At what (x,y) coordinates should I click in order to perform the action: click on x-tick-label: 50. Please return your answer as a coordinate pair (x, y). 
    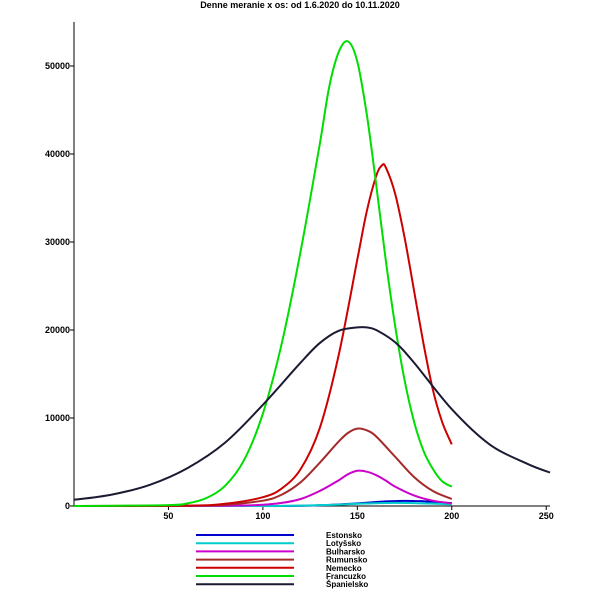
    Looking at the image, I should click on (168, 516).